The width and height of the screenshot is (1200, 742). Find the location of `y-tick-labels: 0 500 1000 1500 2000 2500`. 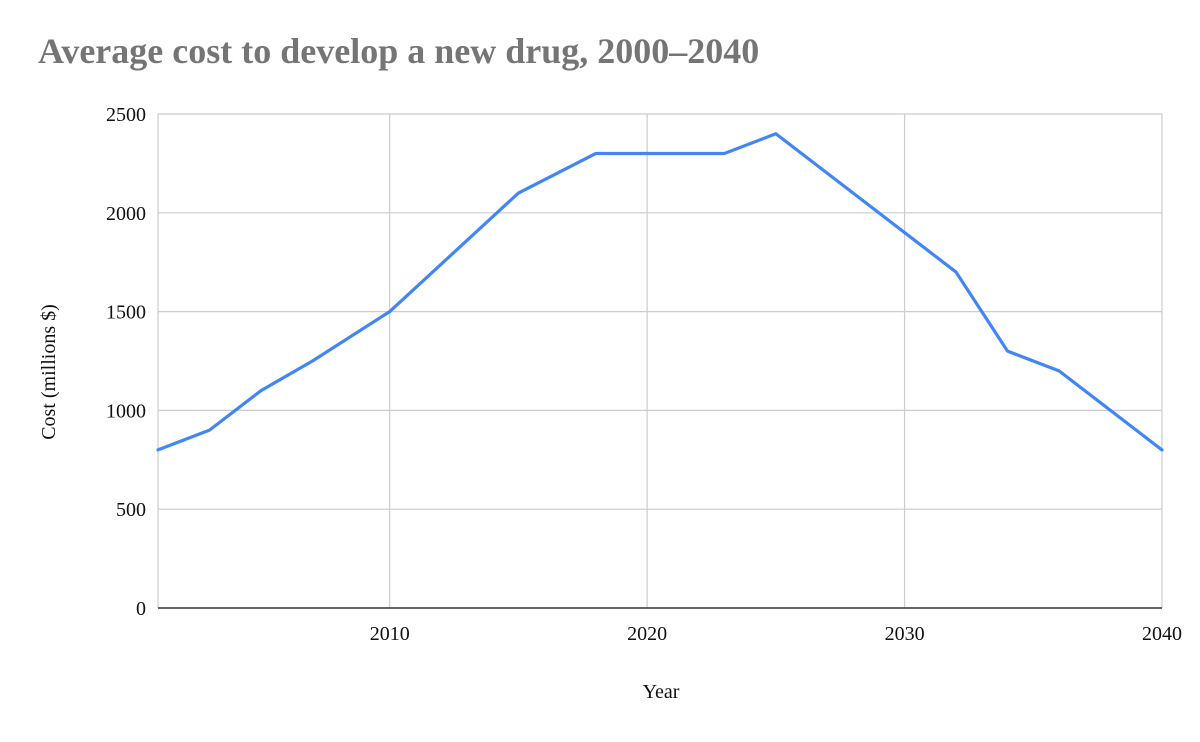

y-tick-labels: 0 500 1000 1500 2000 2500 is located at coordinates (126, 362).